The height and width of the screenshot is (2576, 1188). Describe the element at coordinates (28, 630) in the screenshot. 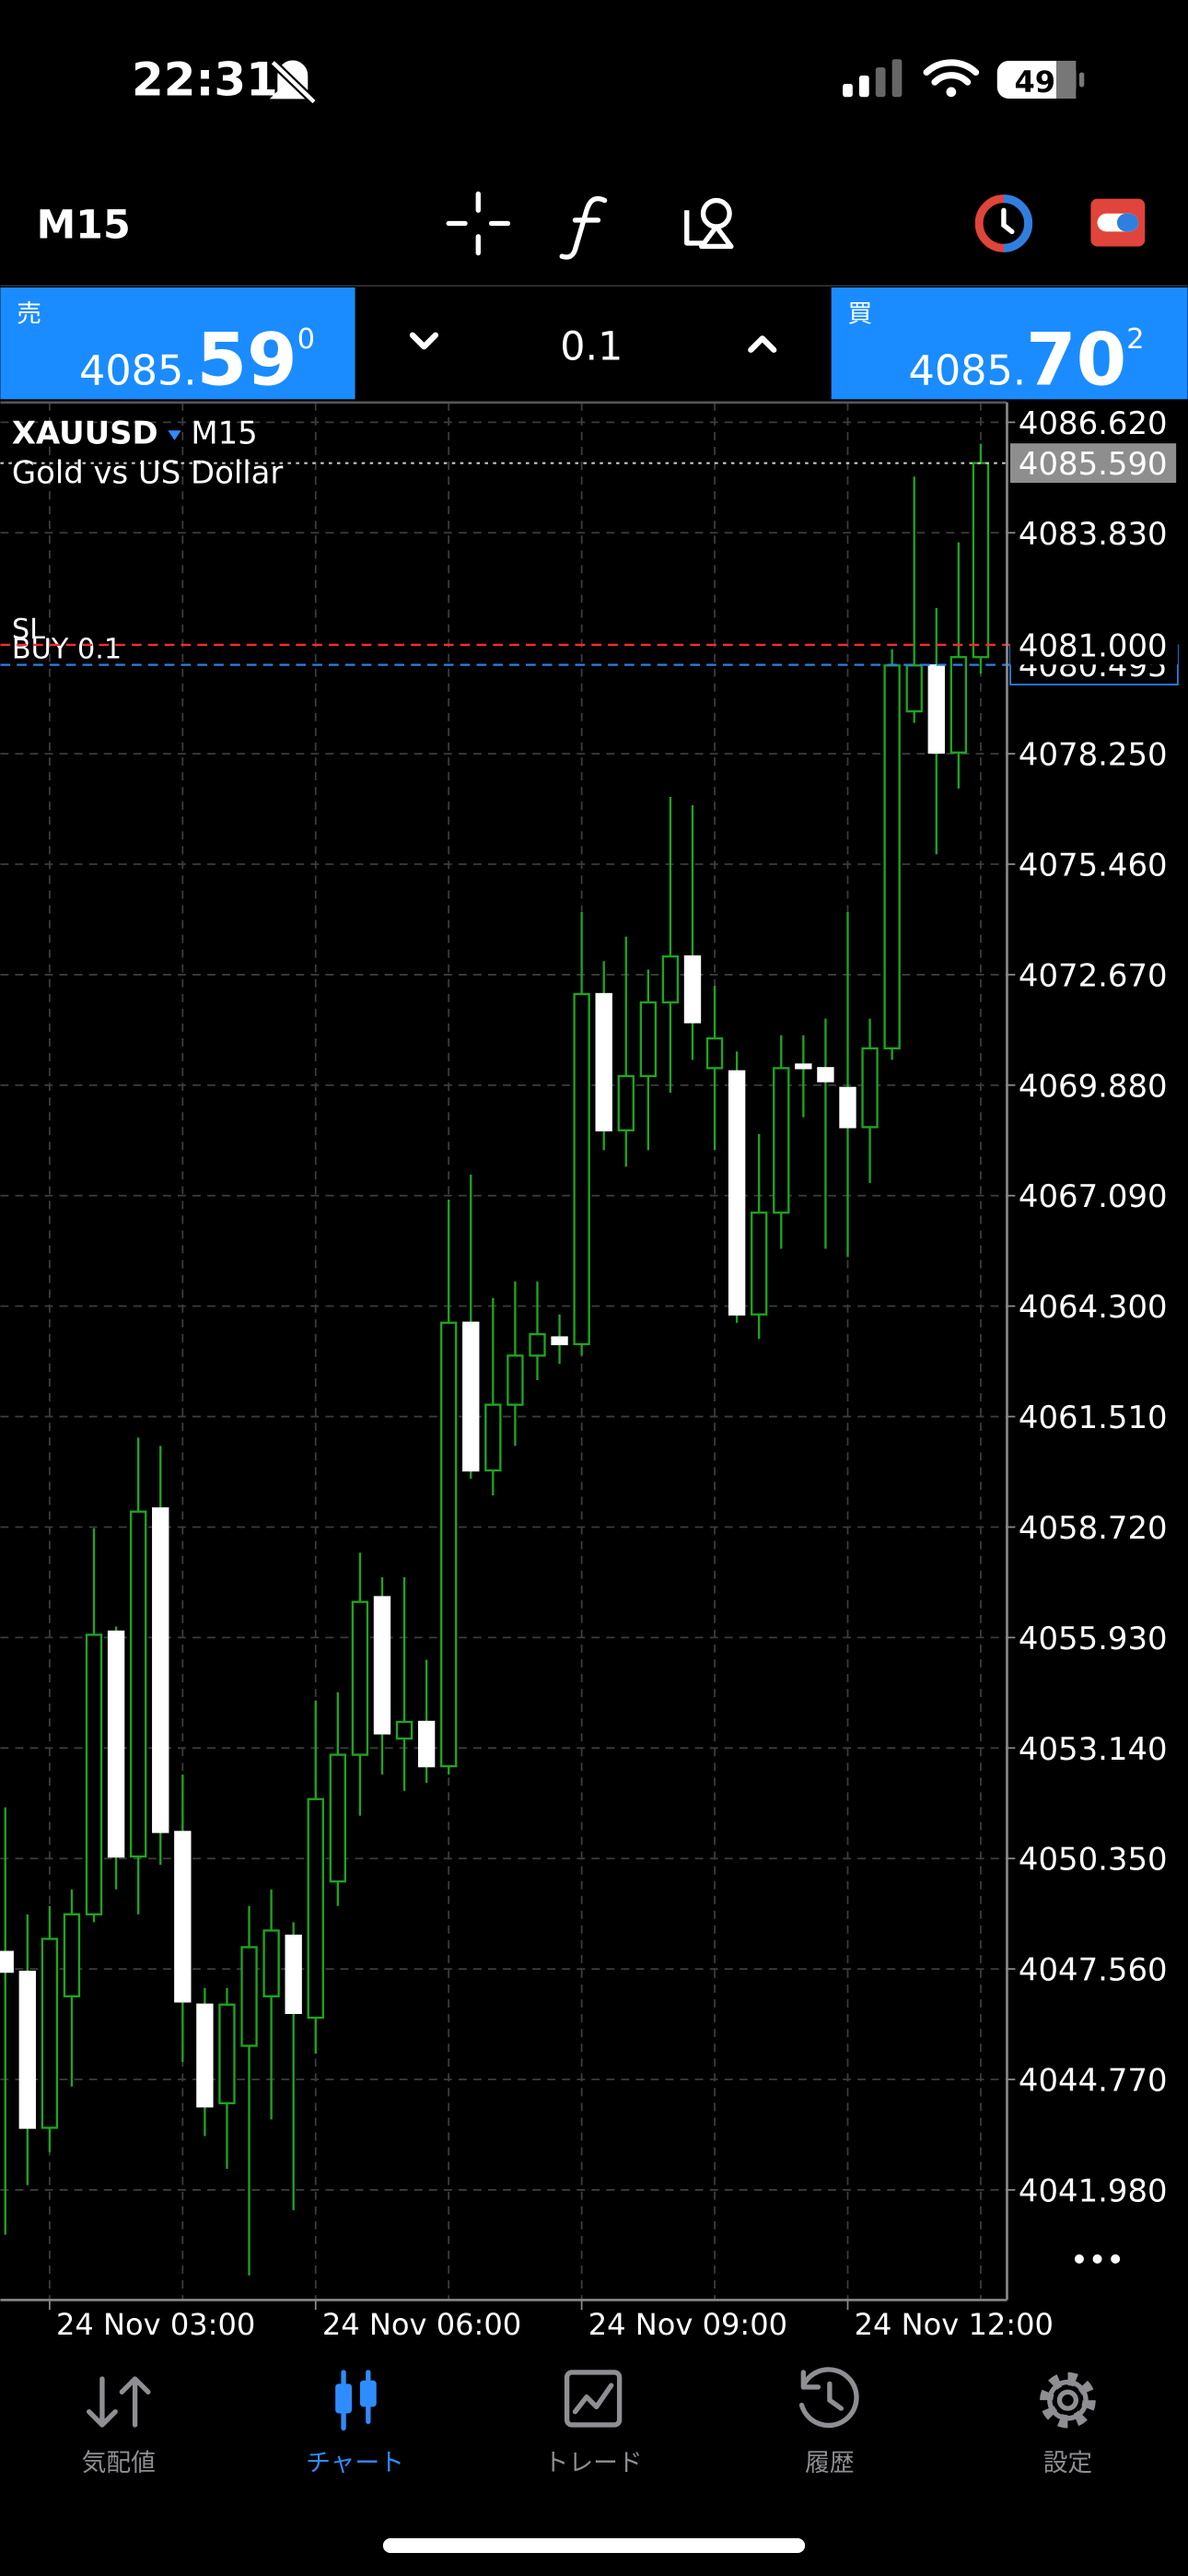

I see `order-line-label: SL` at that location.